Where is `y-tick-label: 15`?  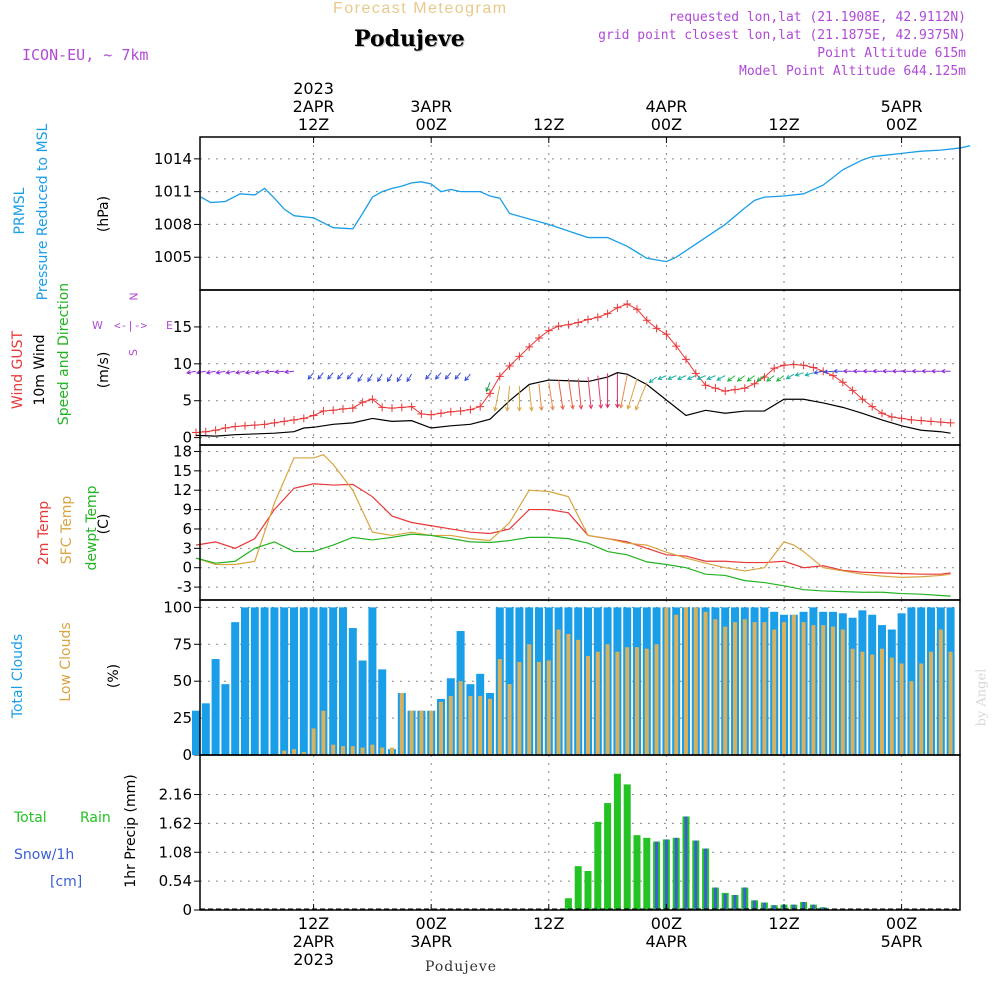 y-tick-label: 15 is located at coordinates (182, 471).